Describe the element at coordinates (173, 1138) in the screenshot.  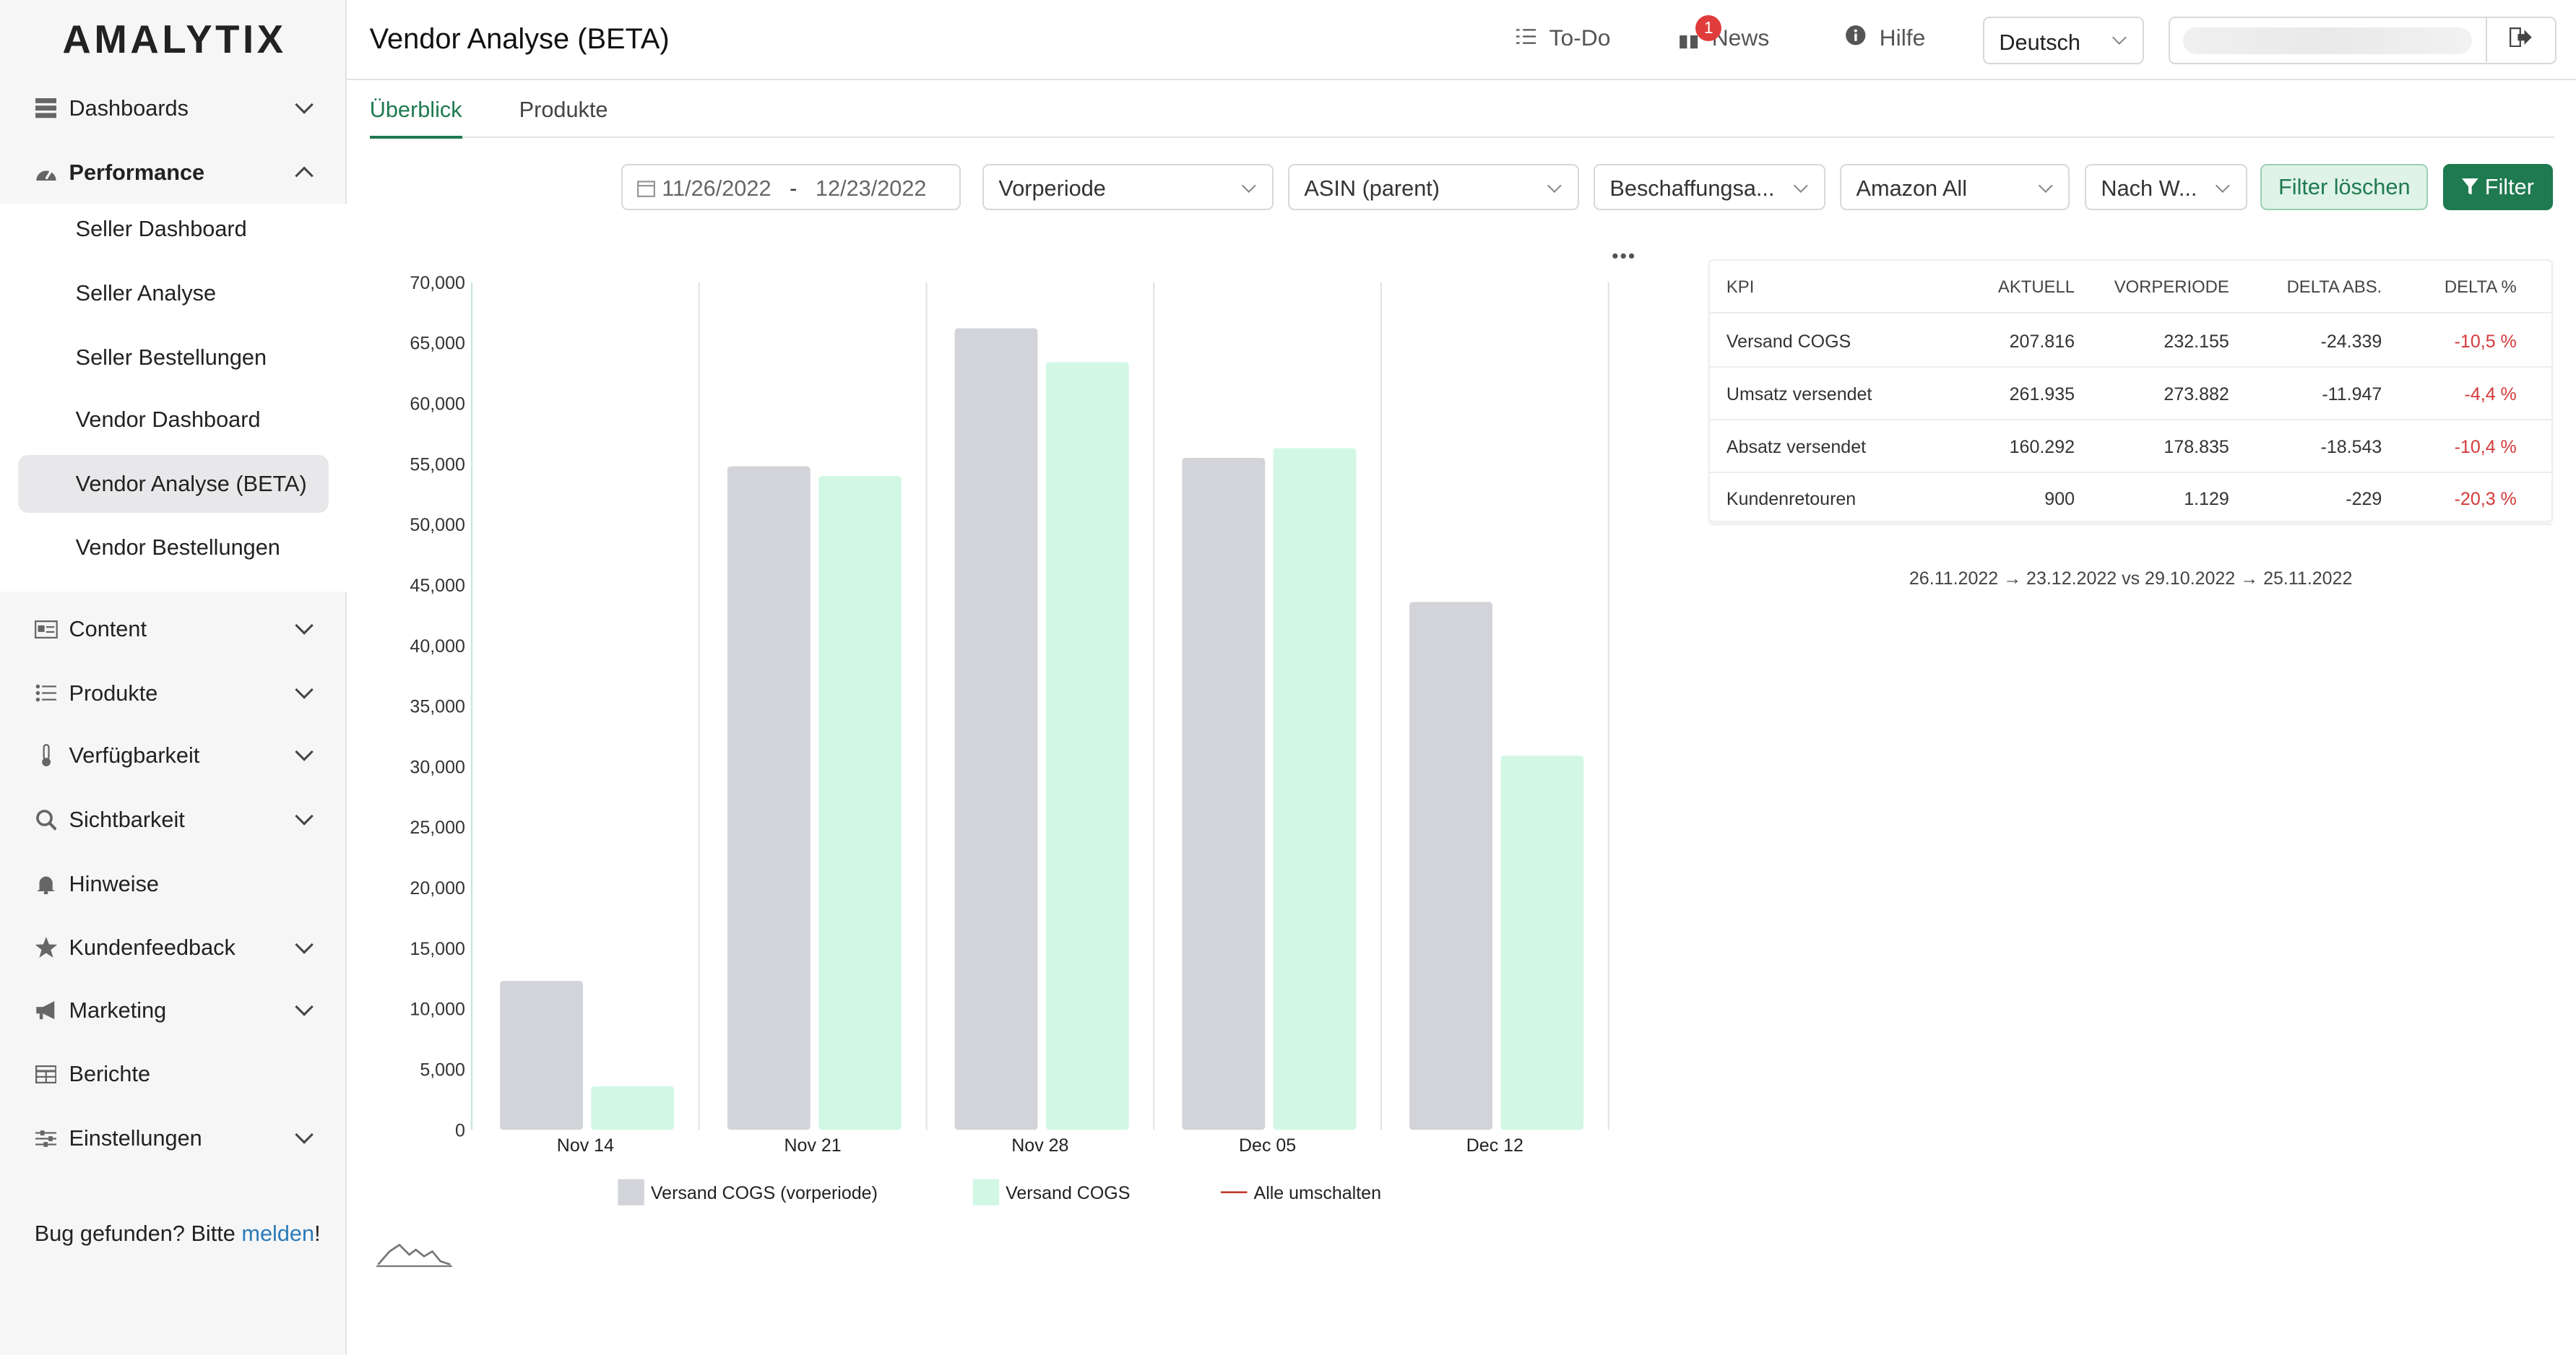
I see `sidebar-item-einstellungen: Einstellungen` at that location.